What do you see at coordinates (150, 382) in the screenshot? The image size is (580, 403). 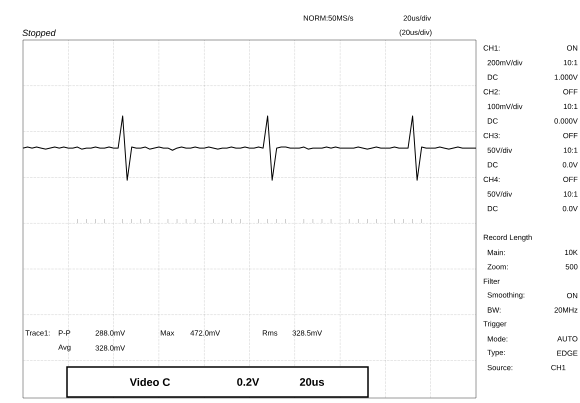 I see `text: Video C` at bounding box center [150, 382].